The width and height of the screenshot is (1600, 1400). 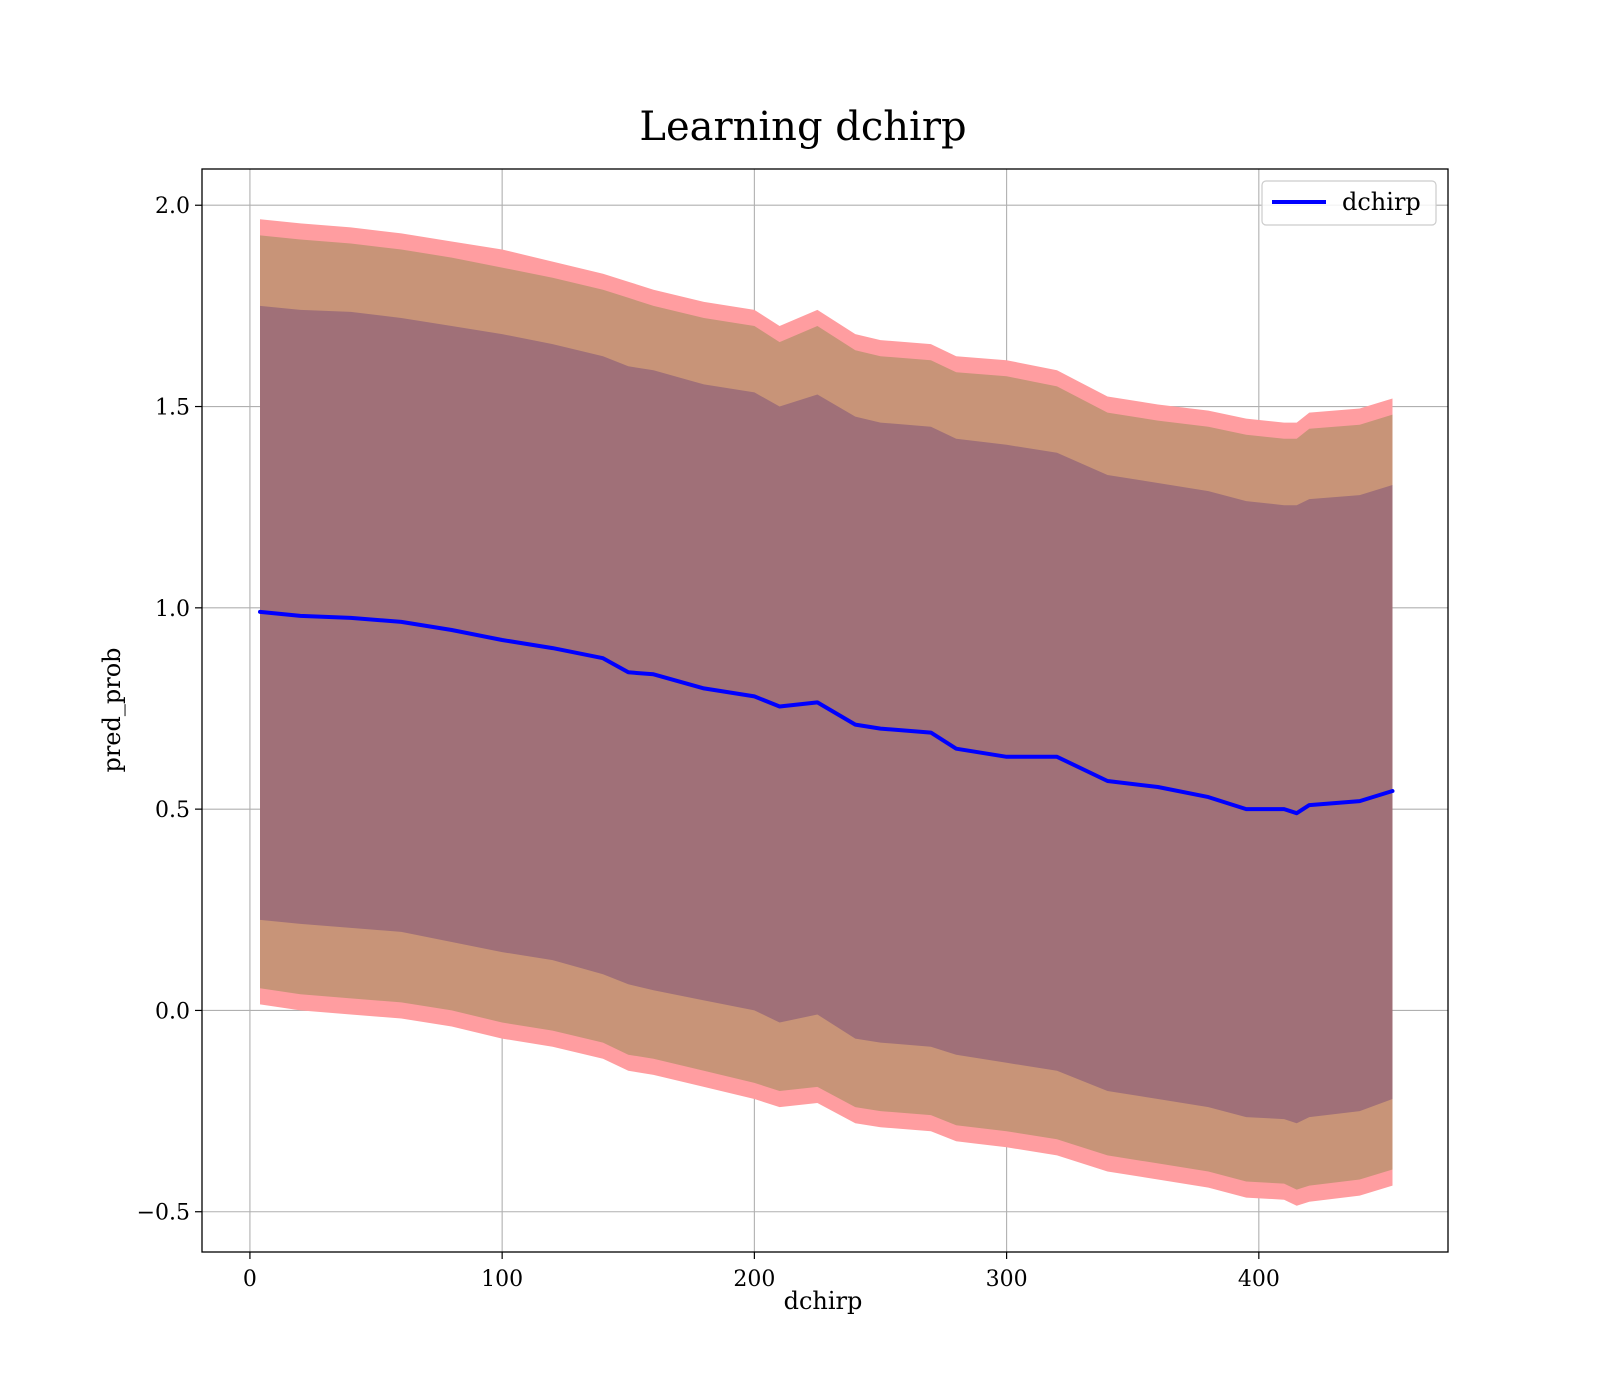 I want to click on y-tick-label-4: 1.5, so click(x=172, y=408).